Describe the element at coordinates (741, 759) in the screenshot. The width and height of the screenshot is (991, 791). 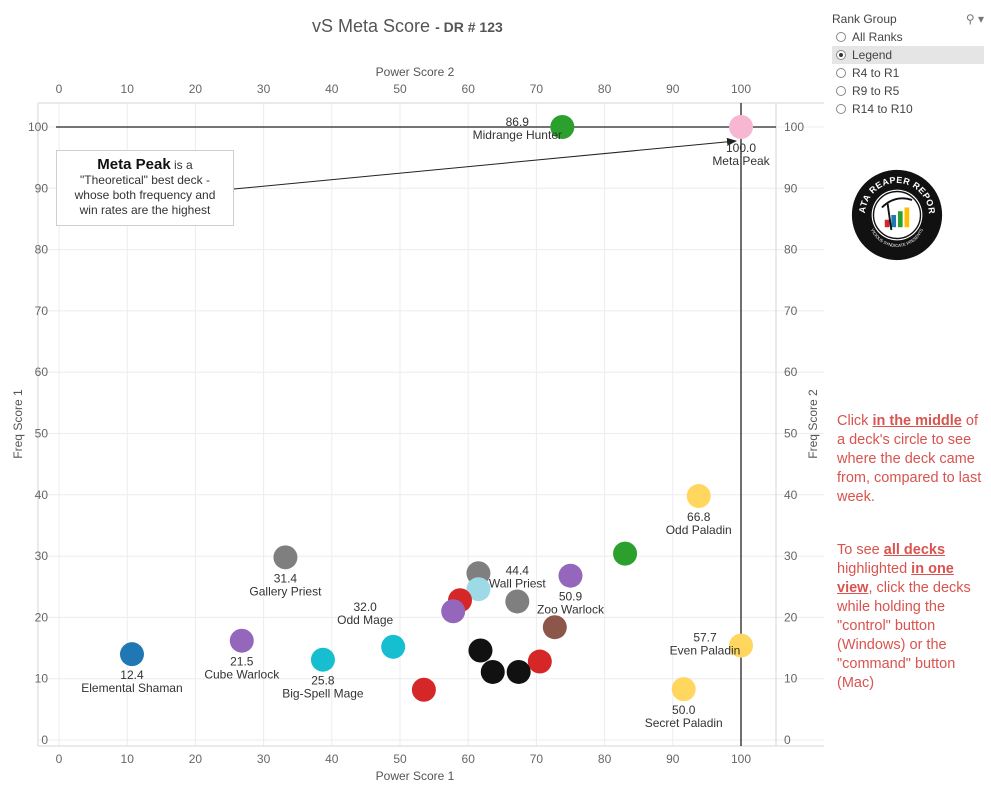
I see `x-tick-label: 100` at that location.